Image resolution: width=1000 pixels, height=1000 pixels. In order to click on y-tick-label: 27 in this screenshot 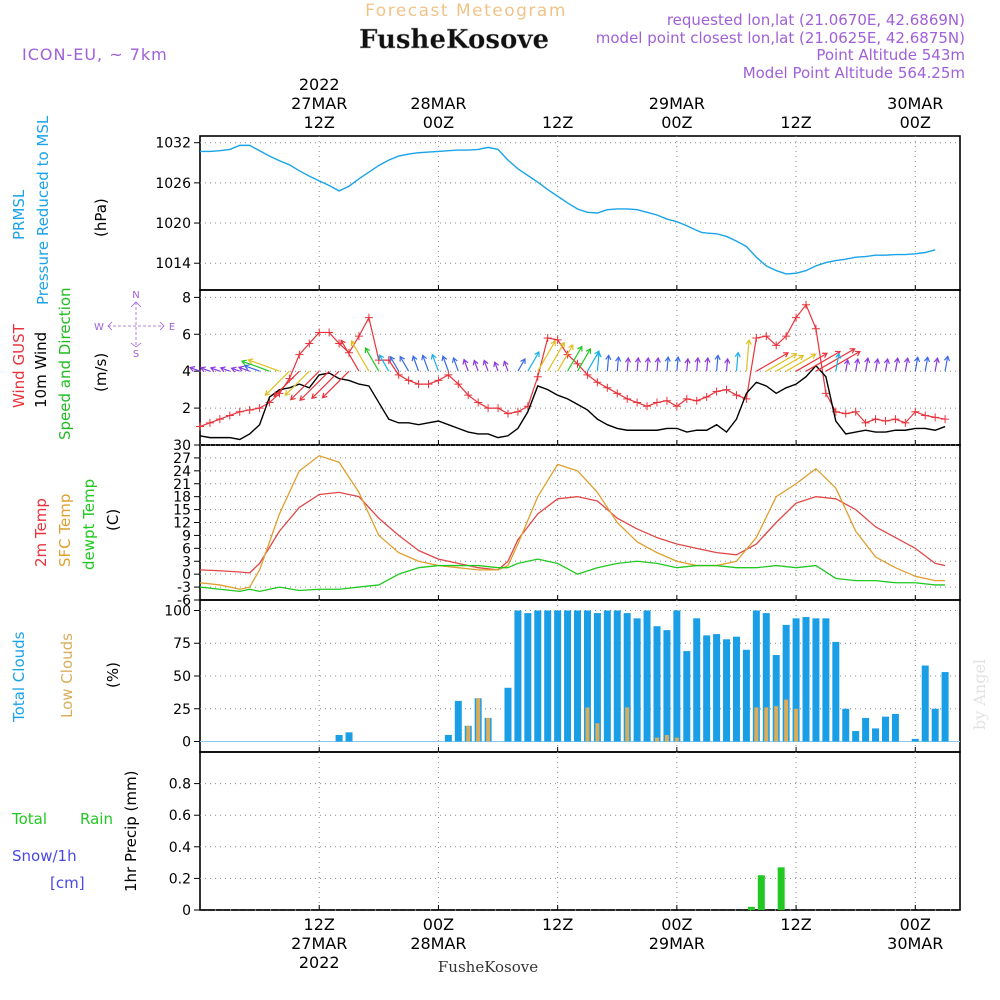, I will do `click(182, 459)`.